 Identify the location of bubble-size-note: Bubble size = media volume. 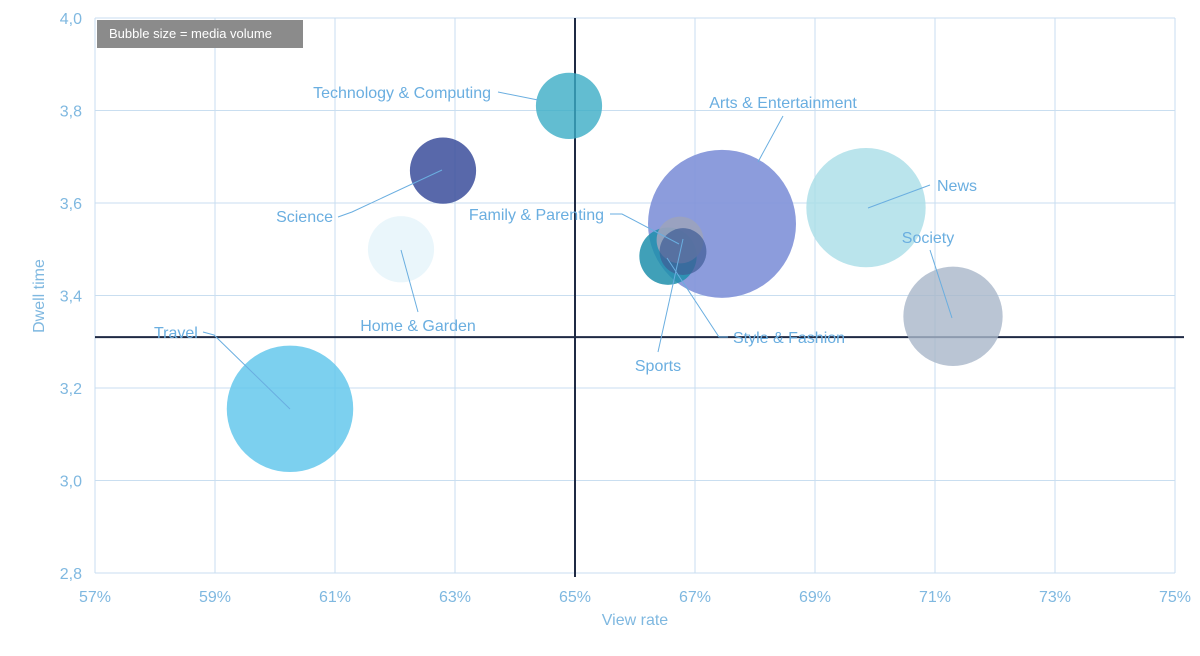
(200, 34).